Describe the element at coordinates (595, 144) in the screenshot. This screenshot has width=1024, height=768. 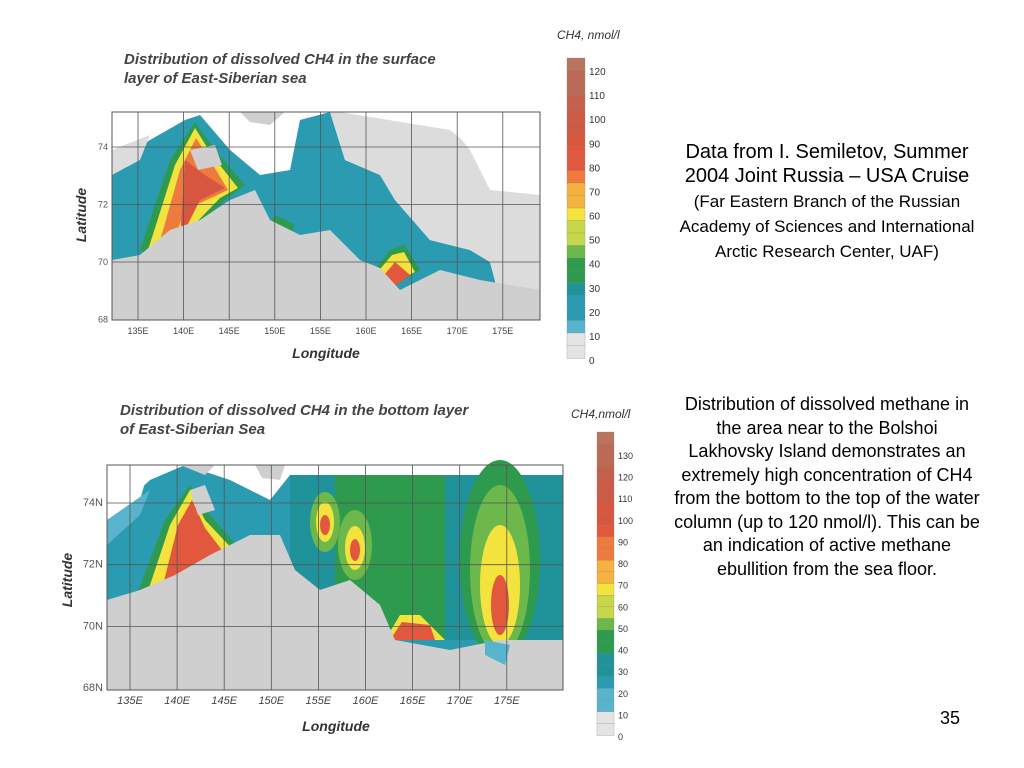
I see `colorbar-label: 90` at that location.